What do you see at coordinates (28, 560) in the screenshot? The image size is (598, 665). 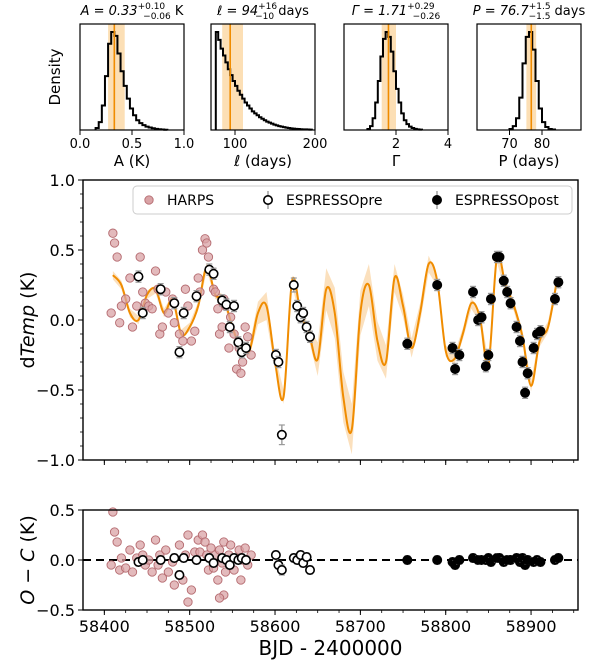 I see `y-axis-label: O − C (K)` at bounding box center [28, 560].